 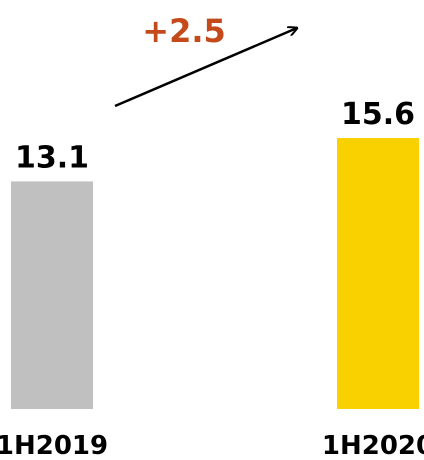 What do you see at coordinates (52, 157) in the screenshot?
I see `value-label-1h2019: 13.1` at bounding box center [52, 157].